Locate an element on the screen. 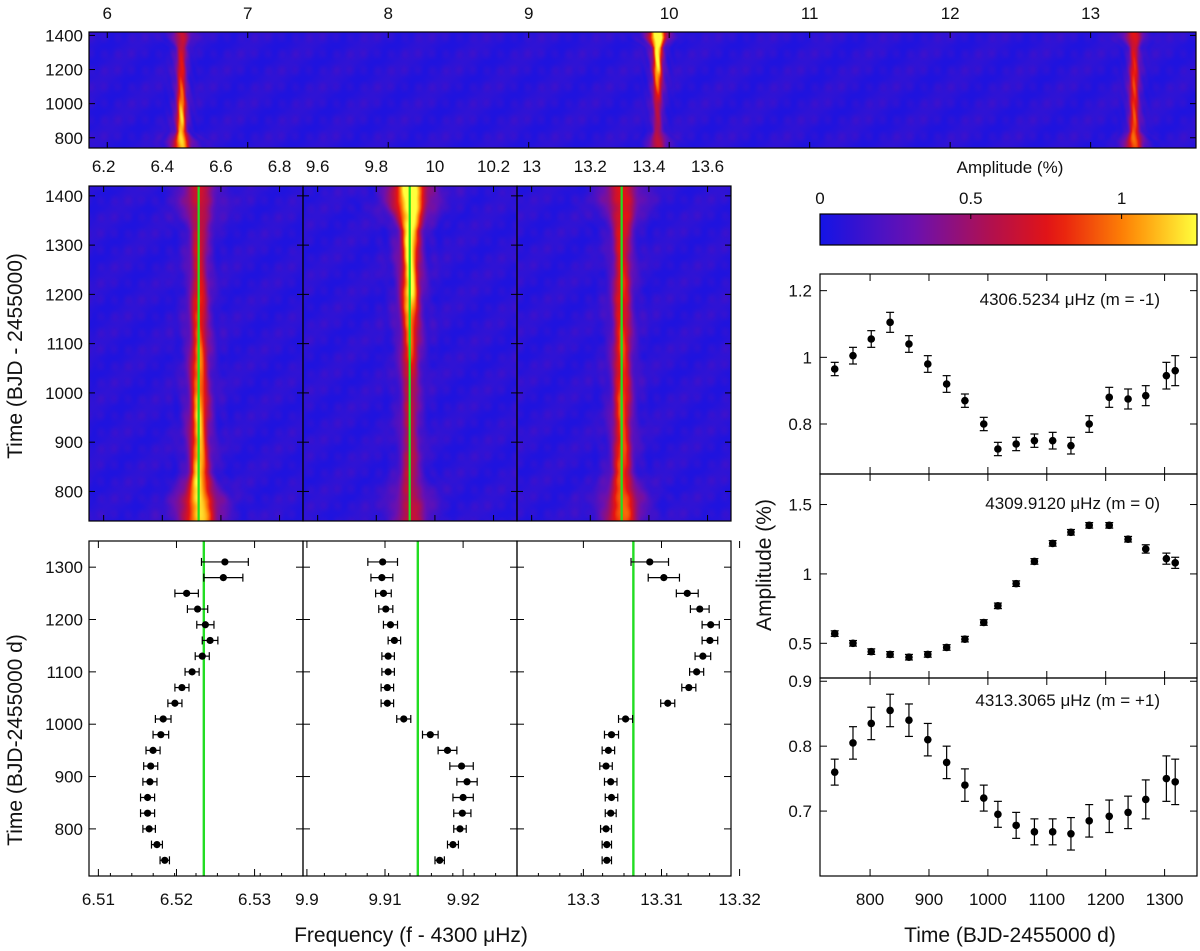 The image size is (1200, 951). zoom-y-tick-label: 1200 is located at coordinates (64, 294).